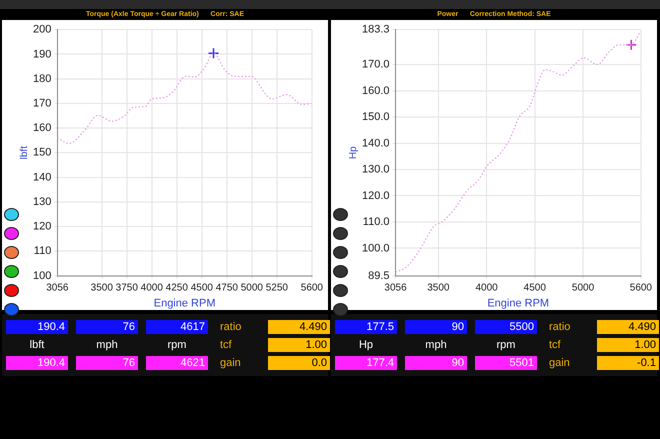 The image size is (660, 439). Describe the element at coordinates (42, 103) in the screenshot. I see `y-tick-label: 170` at that location.